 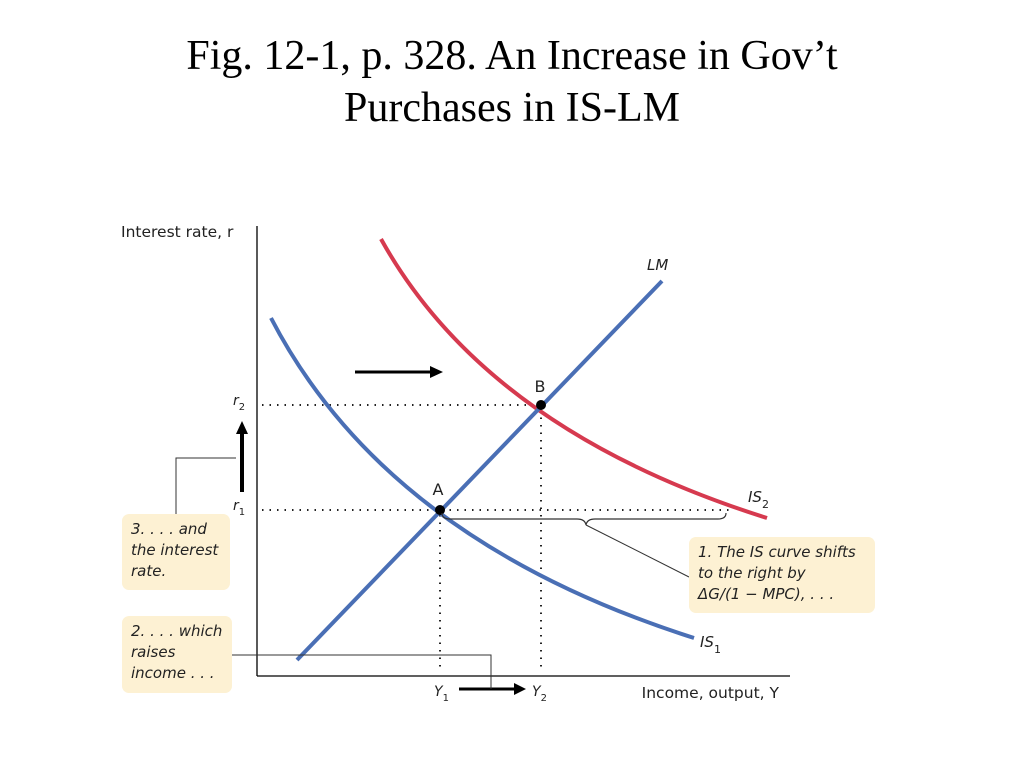 What do you see at coordinates (399, 372) in the screenshot?
I see `shift-right-arrow` at bounding box center [399, 372].